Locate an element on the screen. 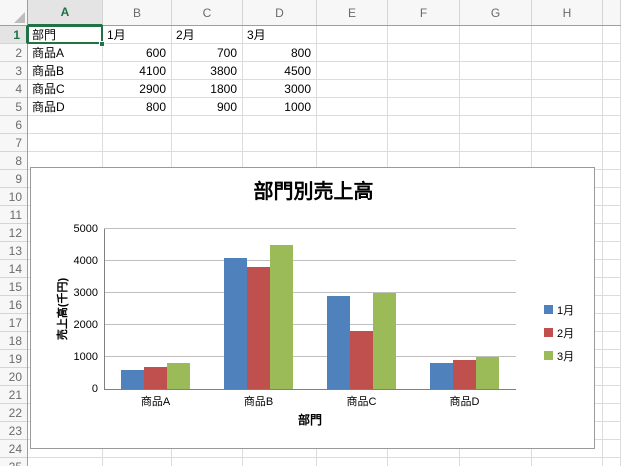 The image size is (621, 466). row-header-2: 2 is located at coordinates (14, 53).